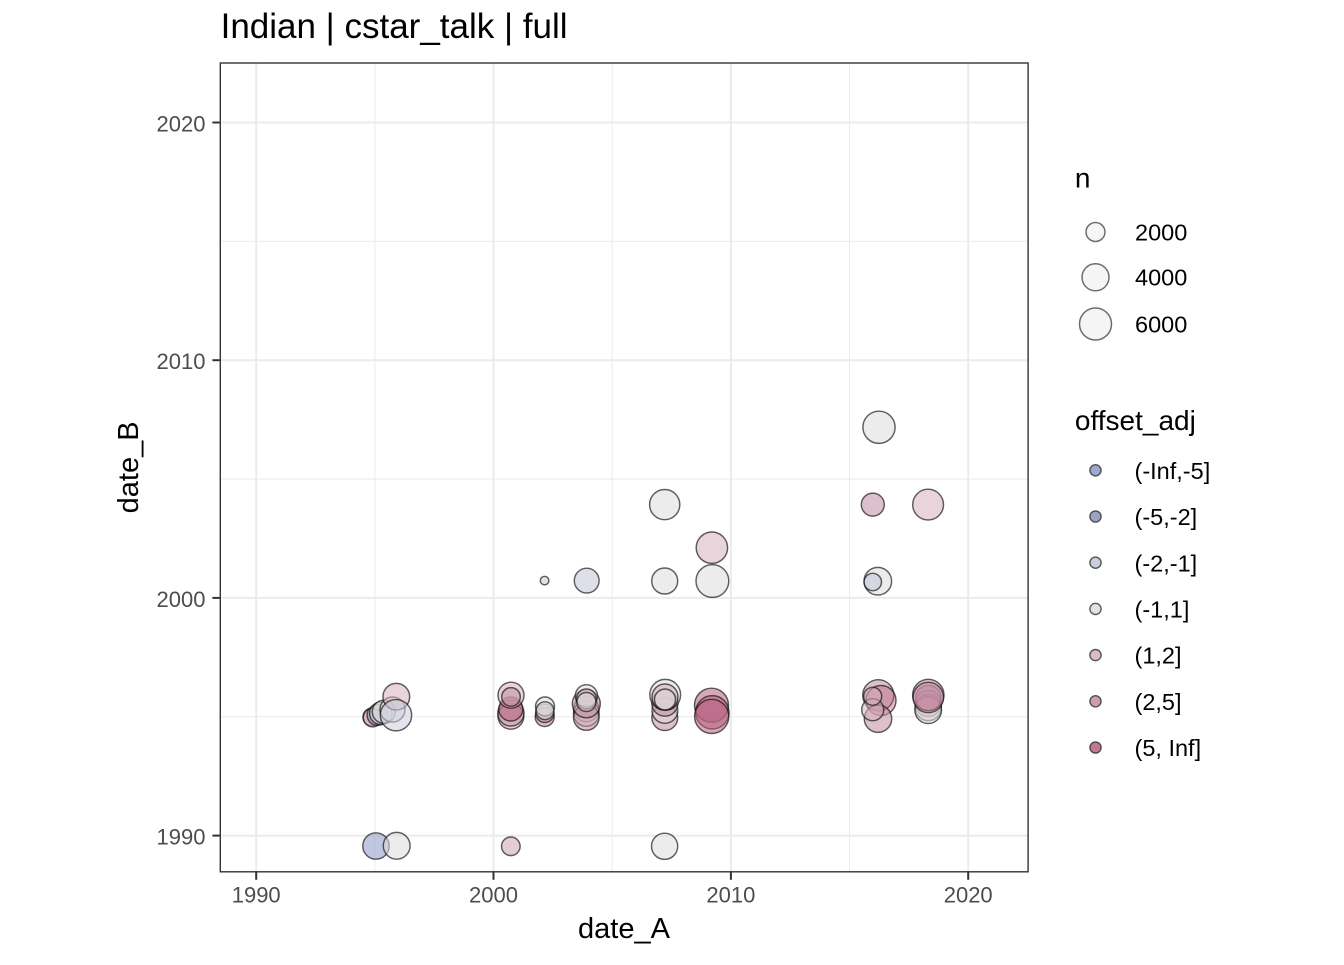 The height and width of the screenshot is (965, 1344). I want to click on svg-text: (2,5], so click(1158, 702).